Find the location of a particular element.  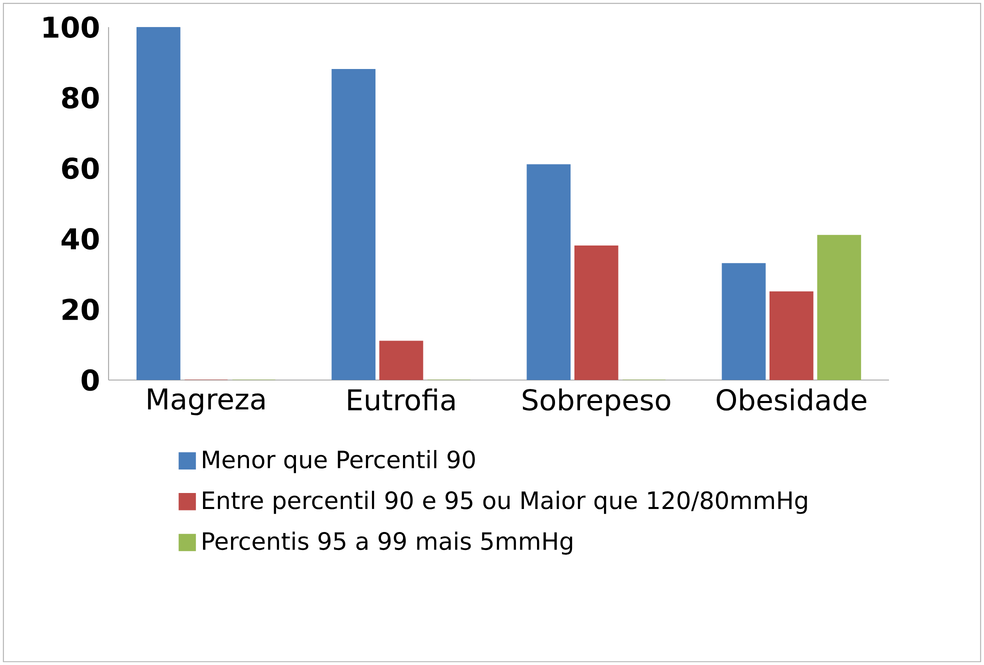

y-tick-label: 0 is located at coordinates (90, 380).